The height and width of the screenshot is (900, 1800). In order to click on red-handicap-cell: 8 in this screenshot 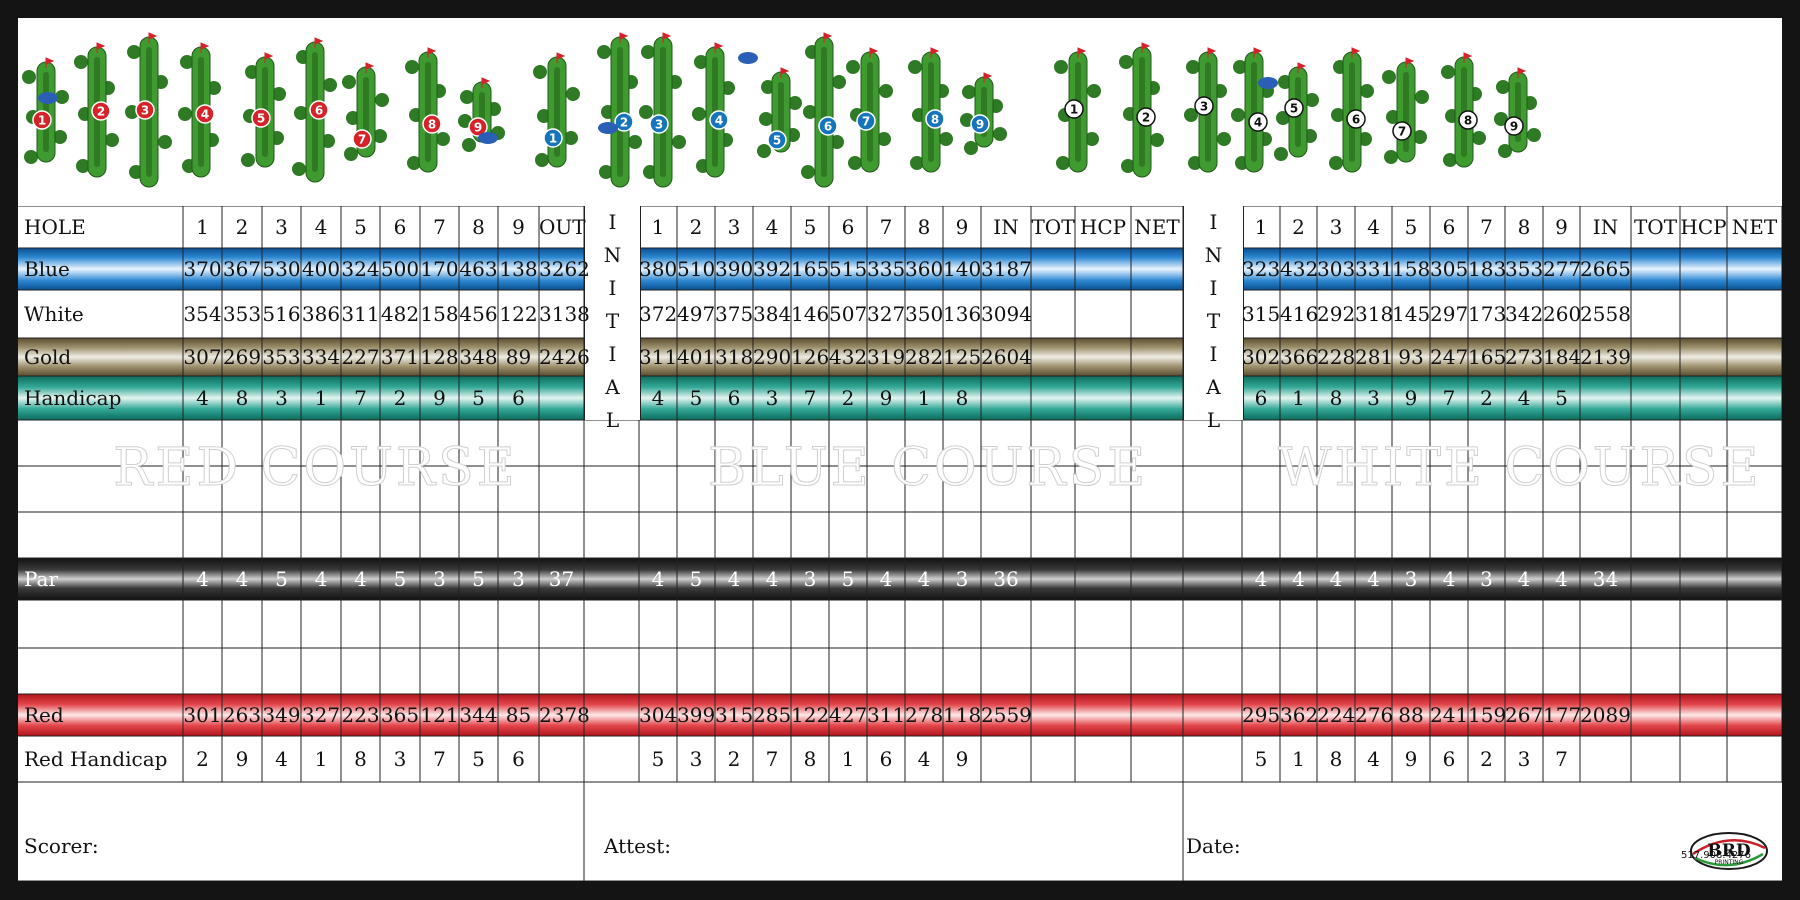, I will do `click(1336, 759)`.